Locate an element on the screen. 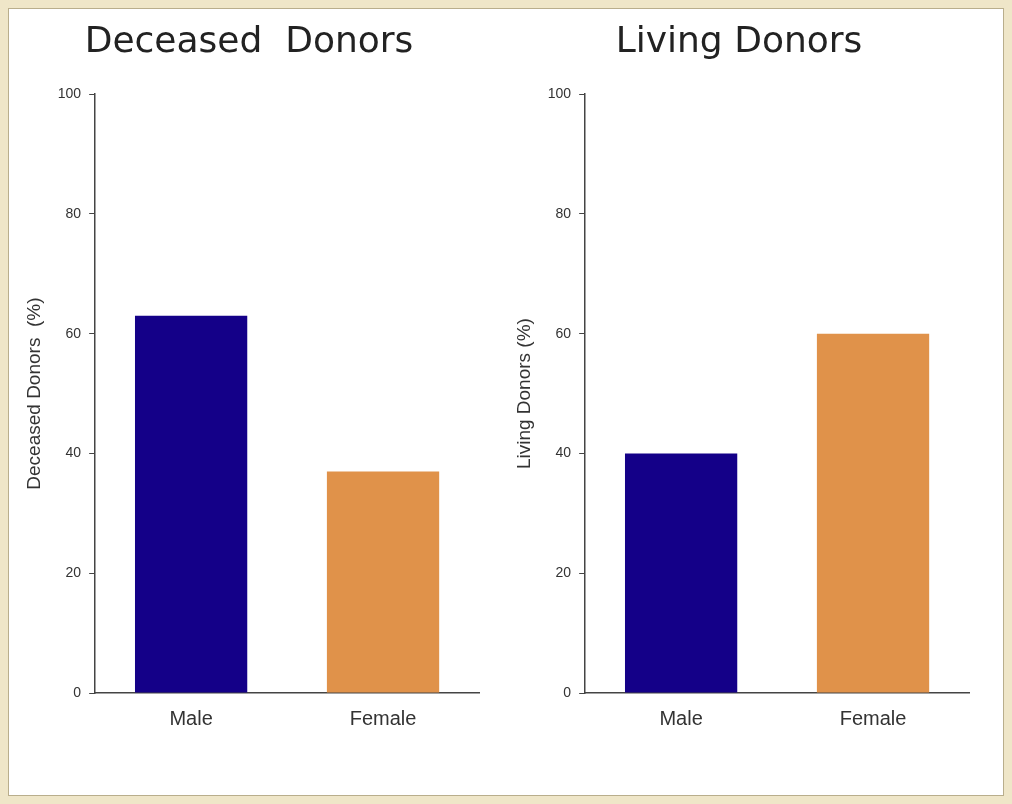  y-axis-title: Living Donors (%) is located at coordinates (523, 394).